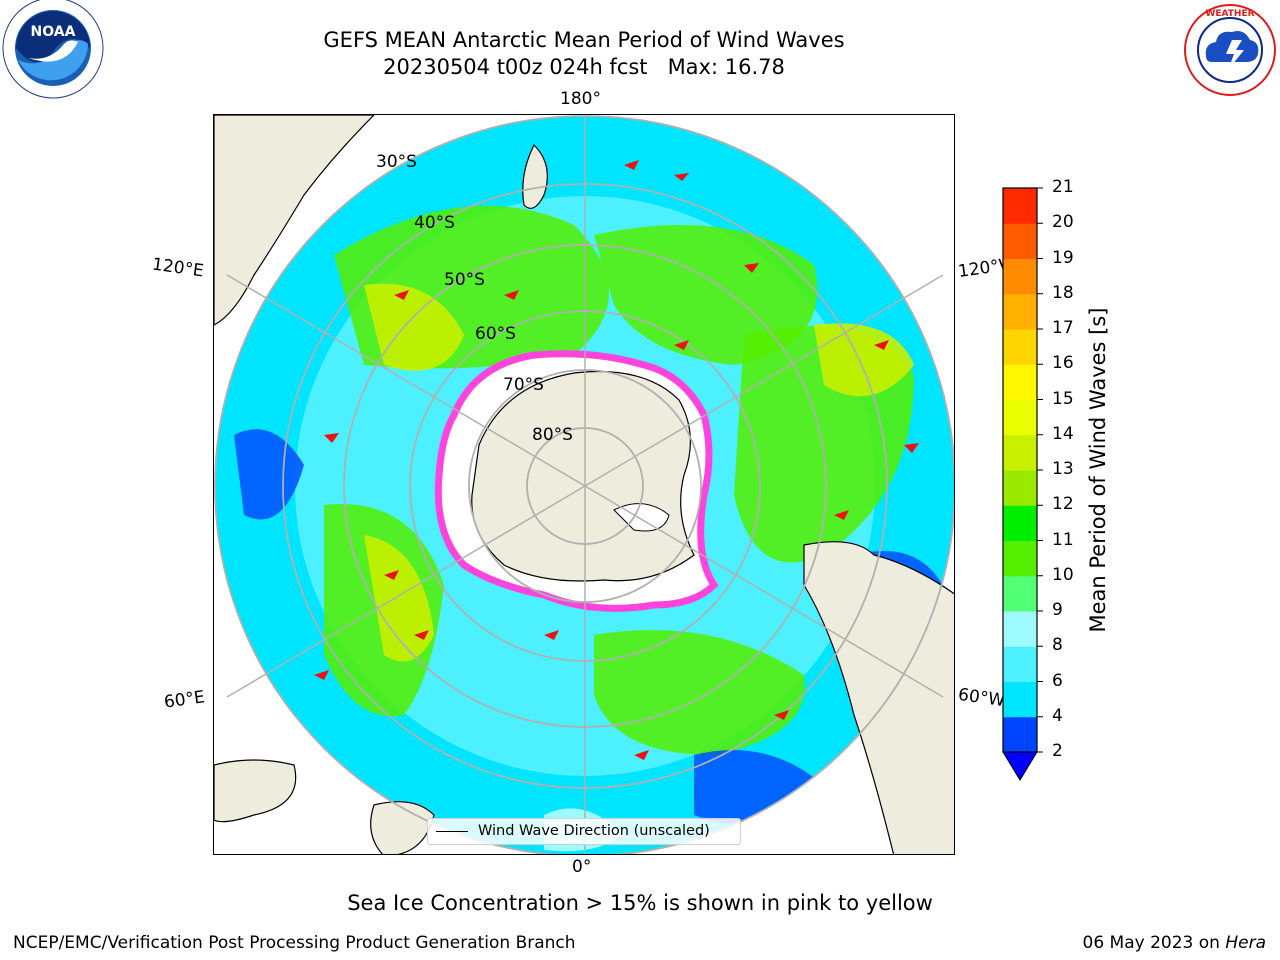 This screenshot has width=1280, height=960. What do you see at coordinates (1063, 504) in the screenshot?
I see `colorbar-tick-label: 12` at bounding box center [1063, 504].